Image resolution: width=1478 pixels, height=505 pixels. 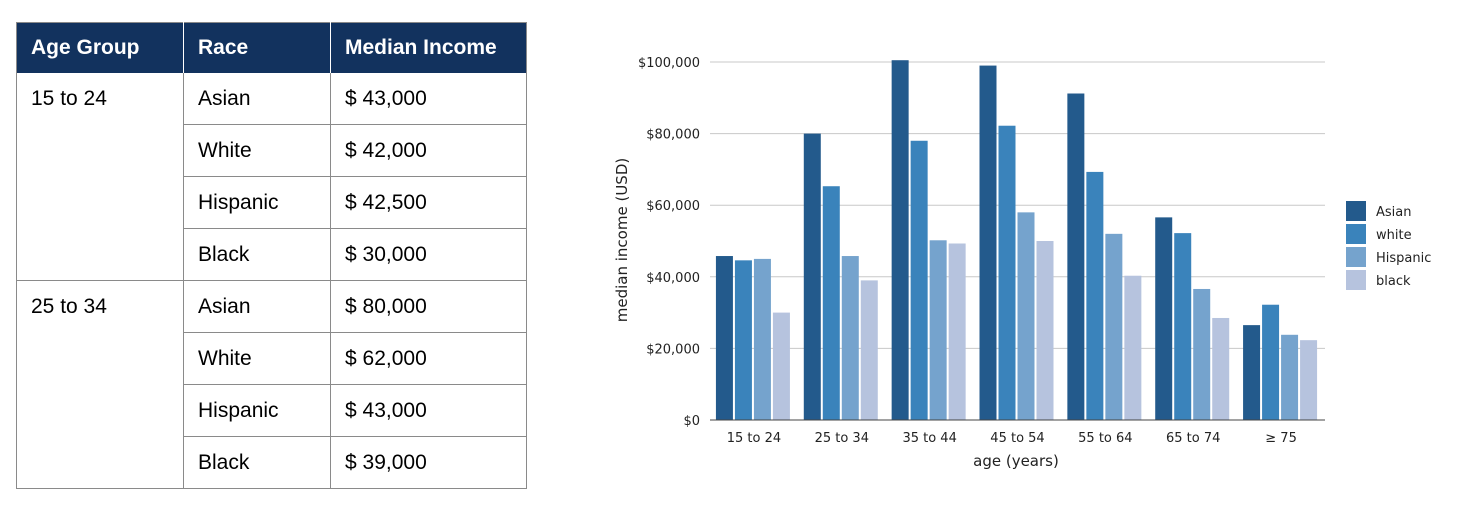 I want to click on header-median-income: Median Income, so click(x=428, y=47).